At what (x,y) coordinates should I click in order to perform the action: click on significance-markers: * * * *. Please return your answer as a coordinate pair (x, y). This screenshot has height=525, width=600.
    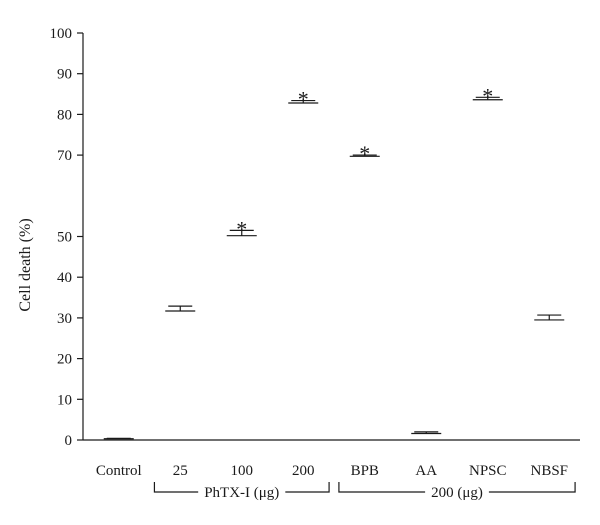
    Looking at the image, I should click on (364, 162).